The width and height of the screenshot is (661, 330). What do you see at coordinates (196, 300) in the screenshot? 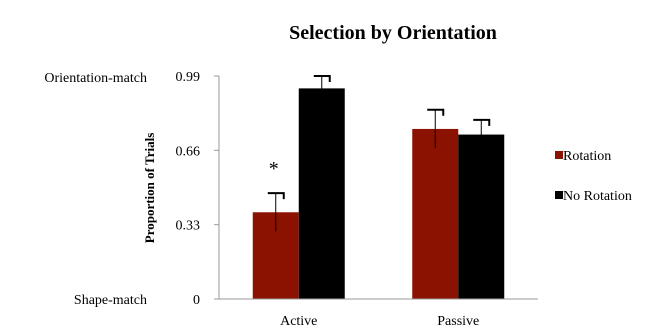
I see `y-tick-label: 0` at bounding box center [196, 300].